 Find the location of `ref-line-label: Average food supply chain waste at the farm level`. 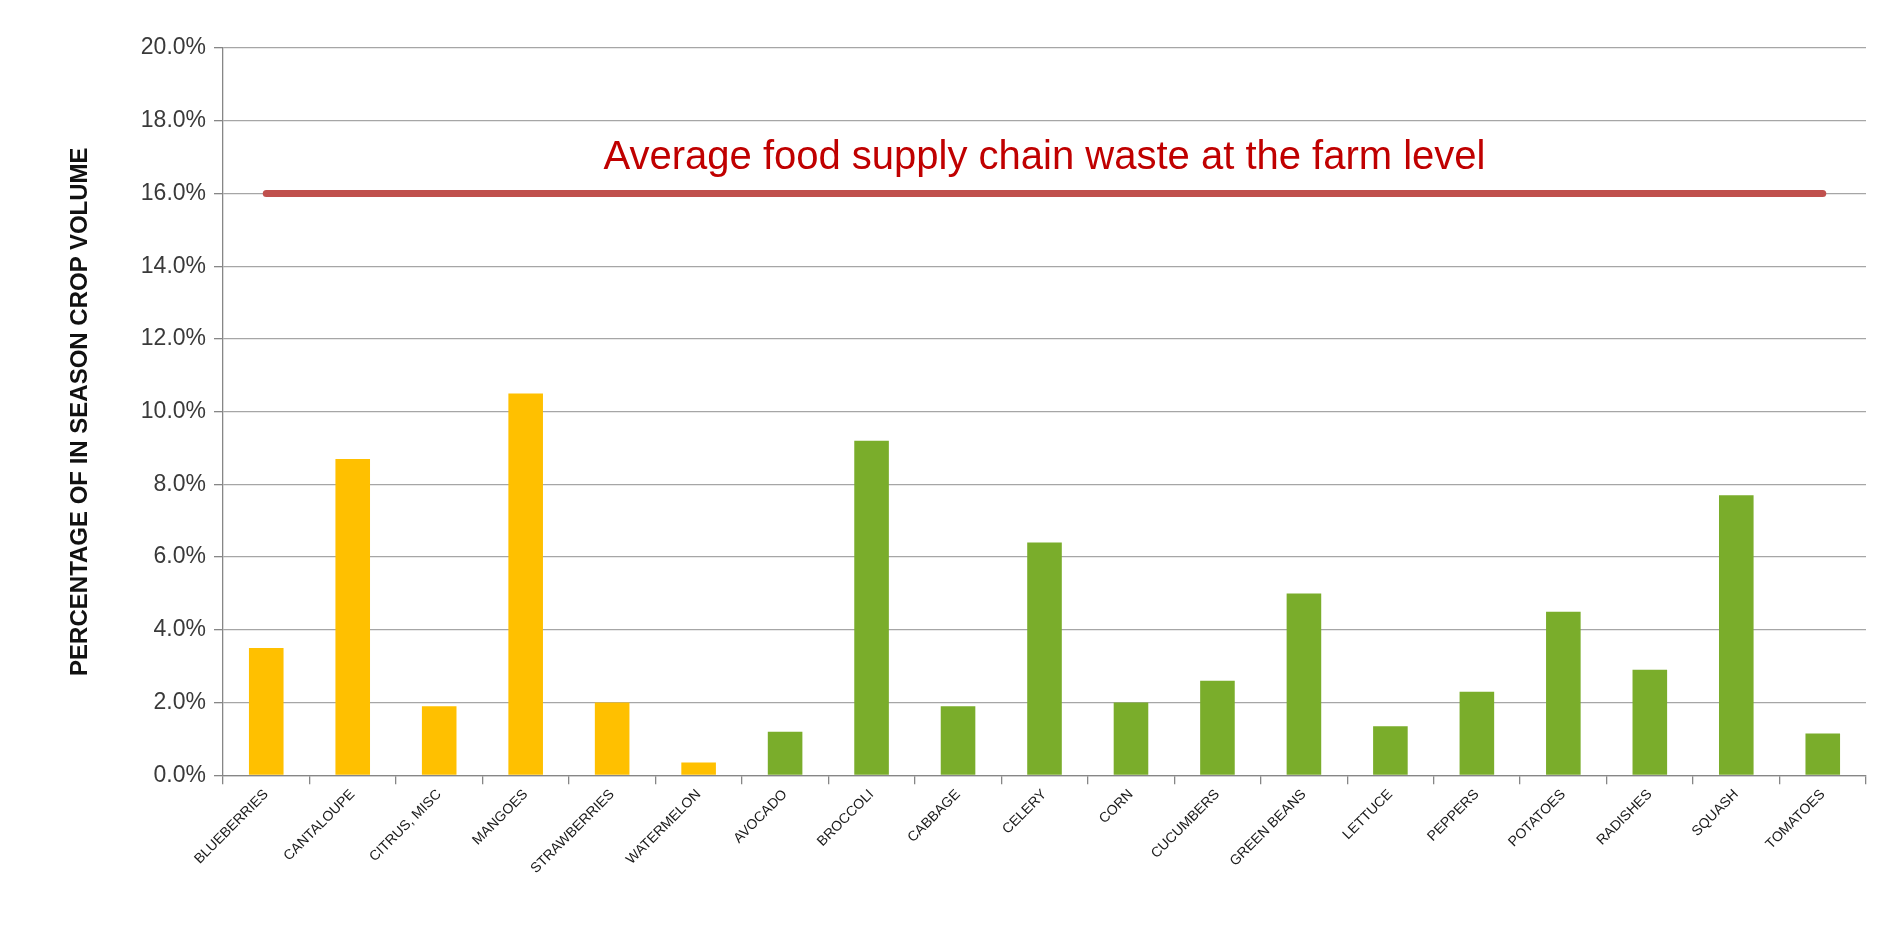

ref-line-label: Average food supply chain waste at the farm level is located at coordinates (1044, 155).